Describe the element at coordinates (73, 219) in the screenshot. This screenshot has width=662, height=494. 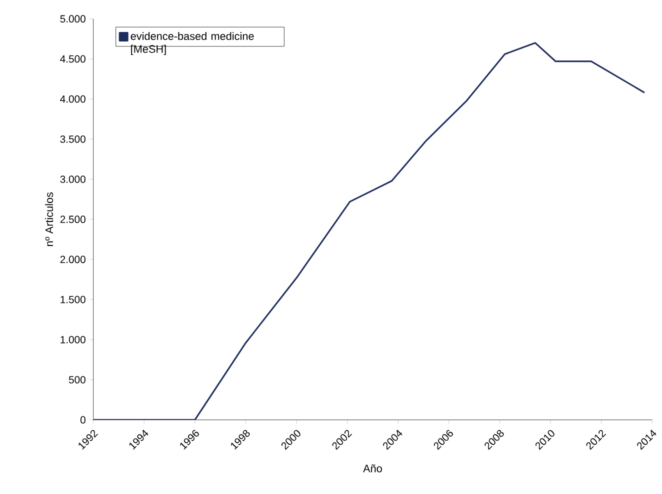
I see `y-tick-label: 2.500` at that location.